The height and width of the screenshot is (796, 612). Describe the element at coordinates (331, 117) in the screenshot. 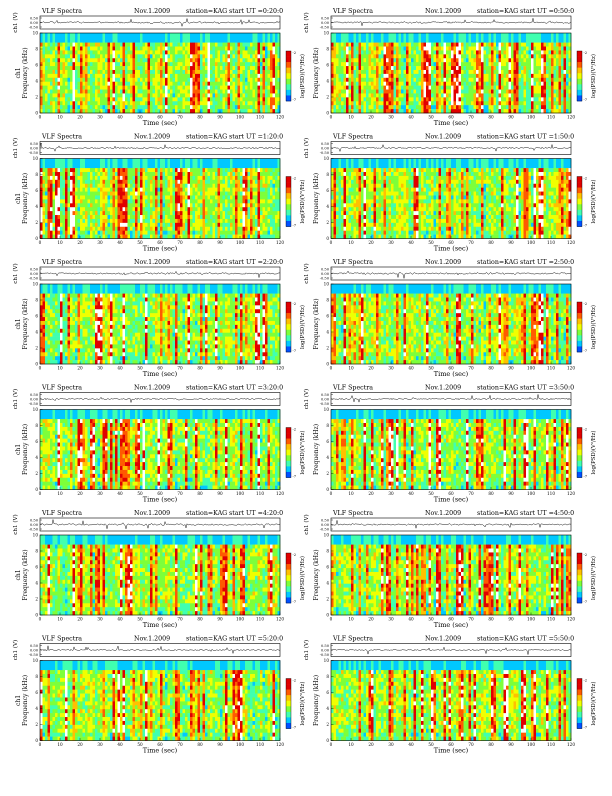

I see `time-tick-label: 0` at that location.